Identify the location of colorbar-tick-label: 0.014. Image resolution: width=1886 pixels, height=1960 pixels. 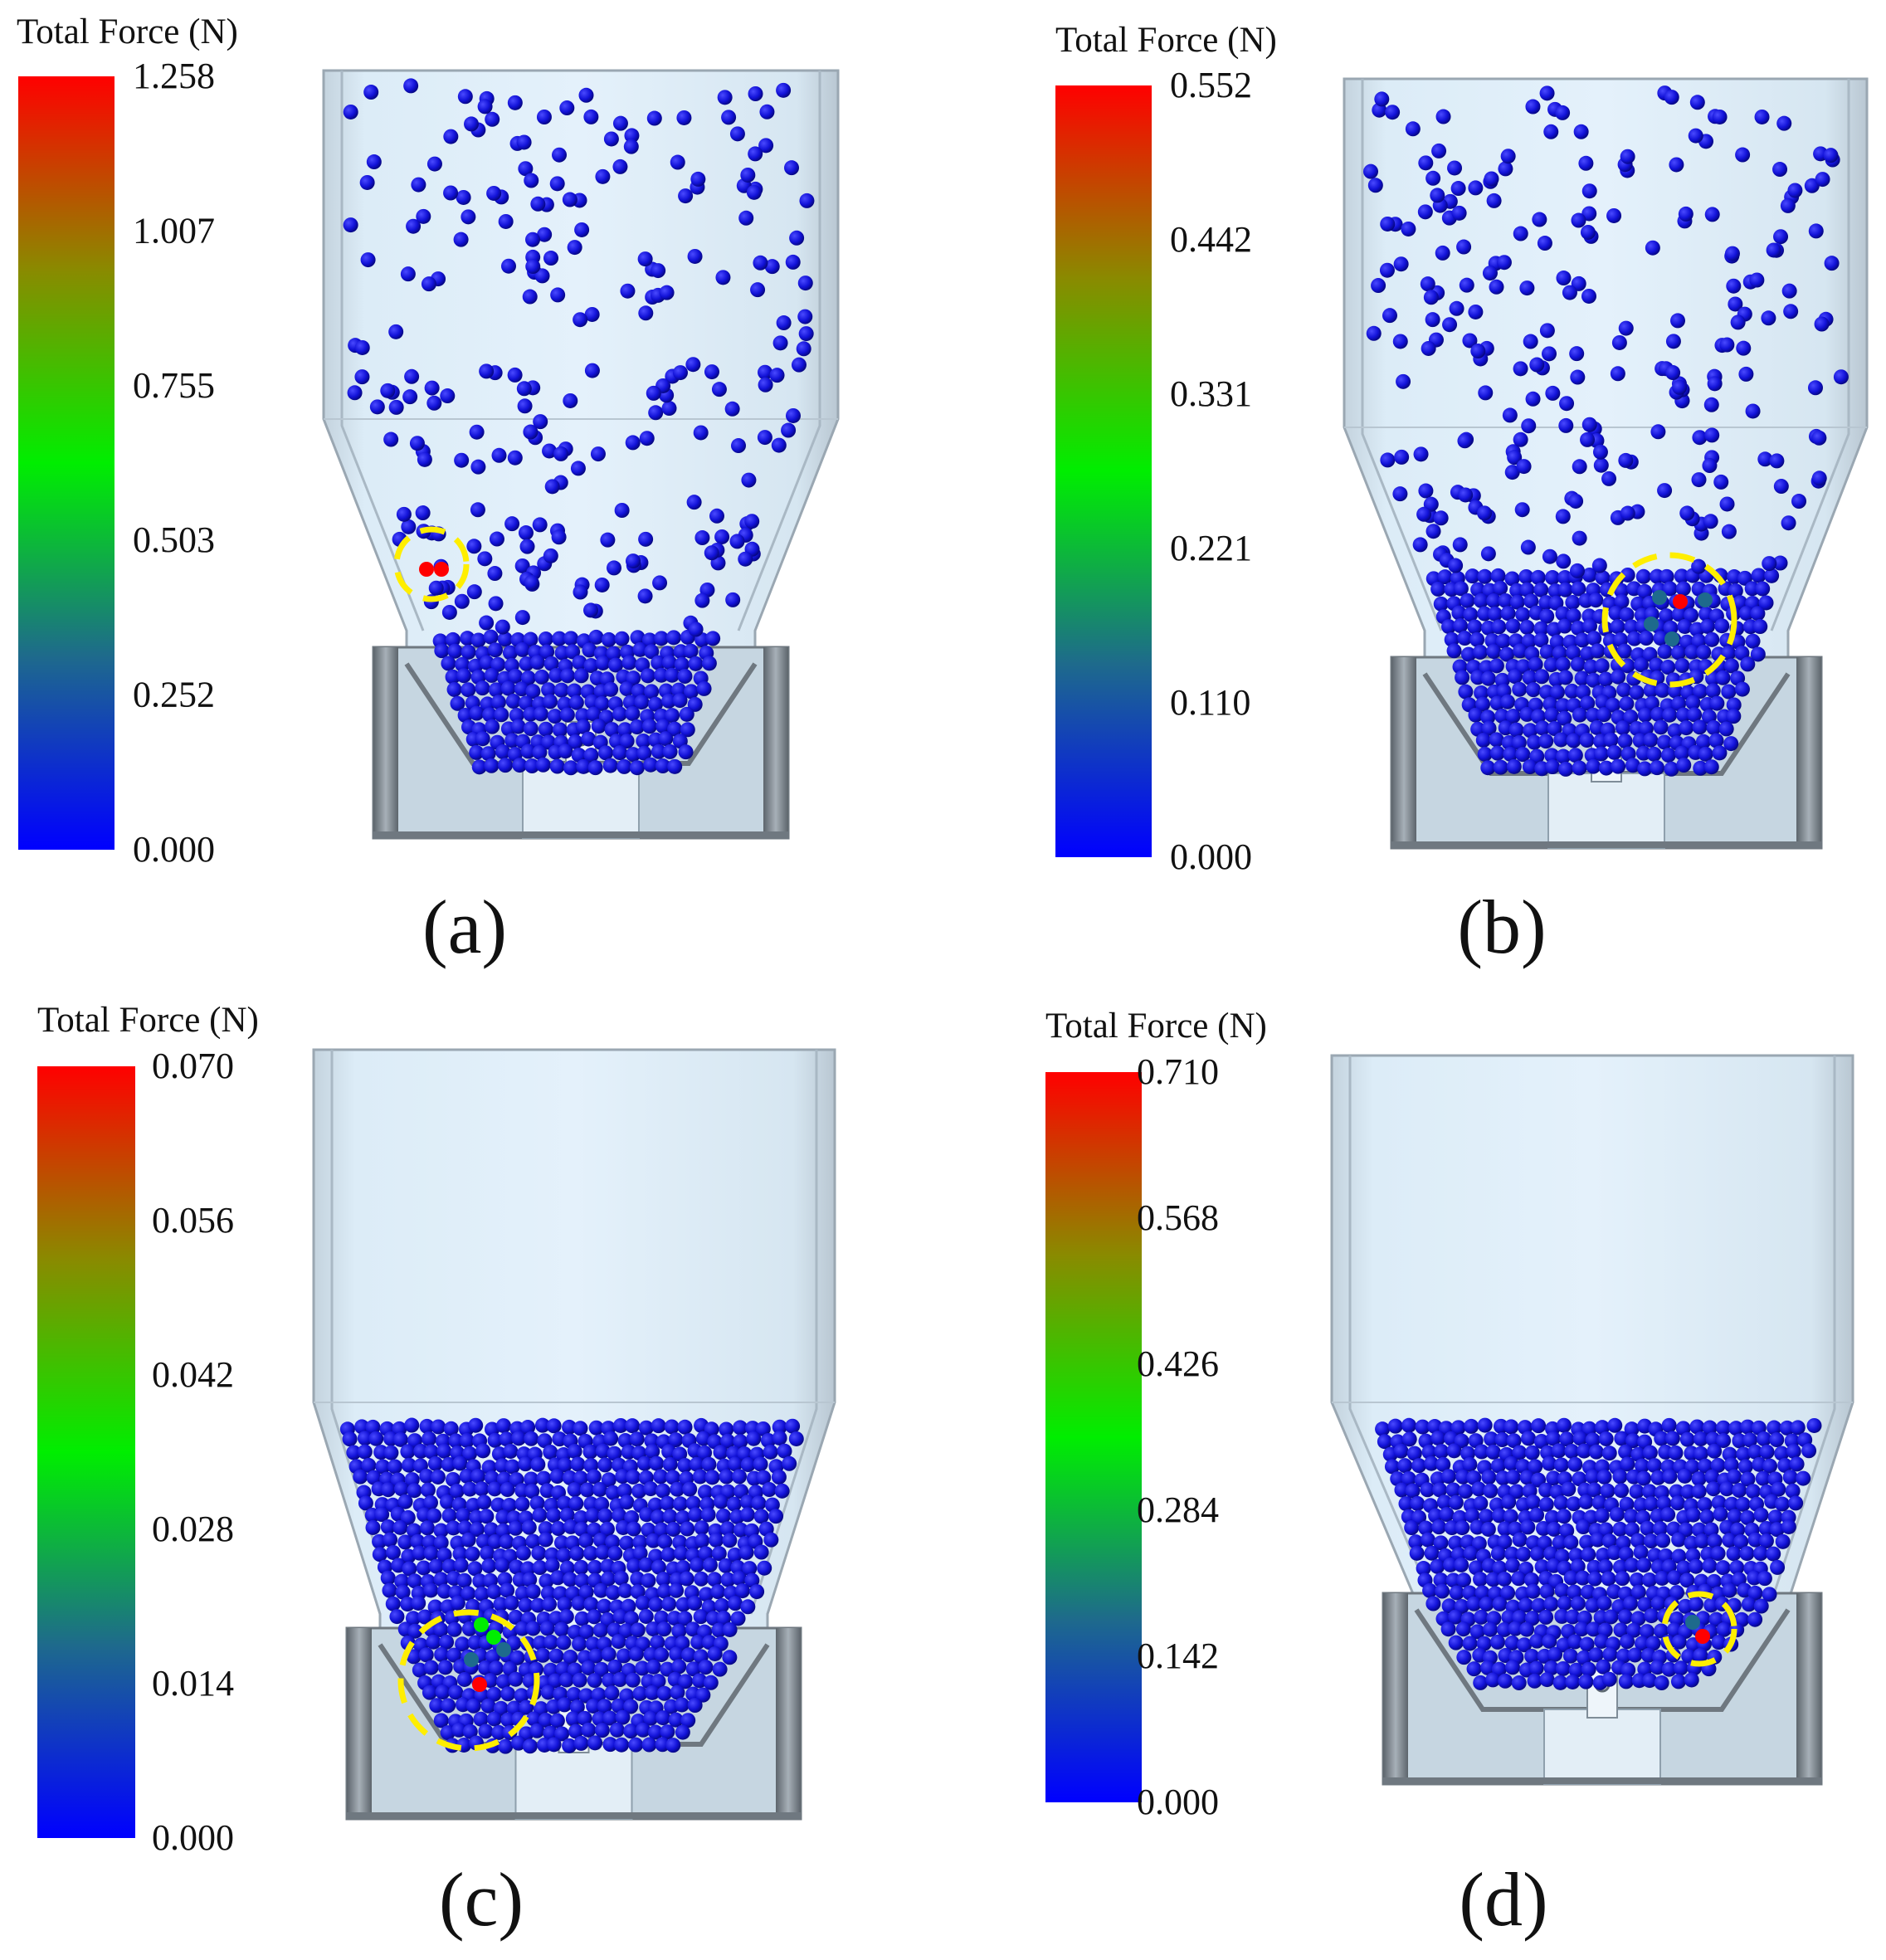
(193, 1683).